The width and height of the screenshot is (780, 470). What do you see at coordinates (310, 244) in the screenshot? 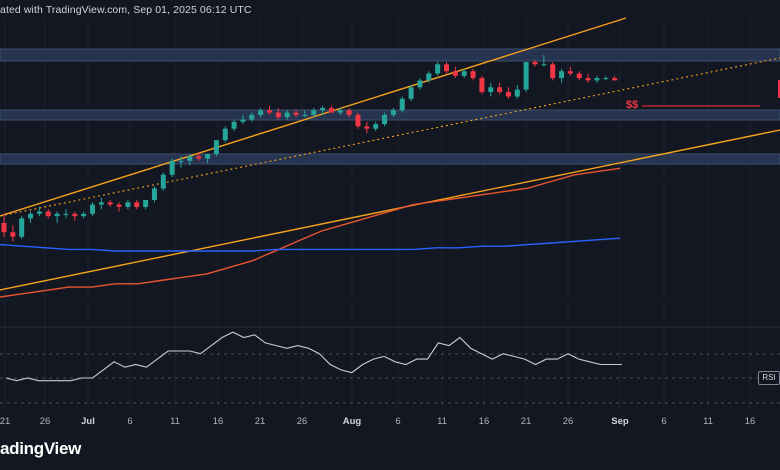
I see `ema-slow-line` at bounding box center [310, 244].